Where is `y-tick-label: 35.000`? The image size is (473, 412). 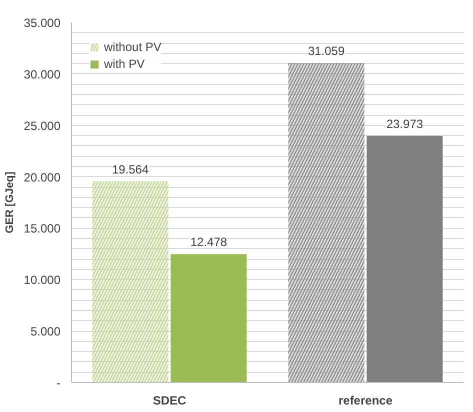
y-tick-label: 35.000 is located at coordinates (42, 23).